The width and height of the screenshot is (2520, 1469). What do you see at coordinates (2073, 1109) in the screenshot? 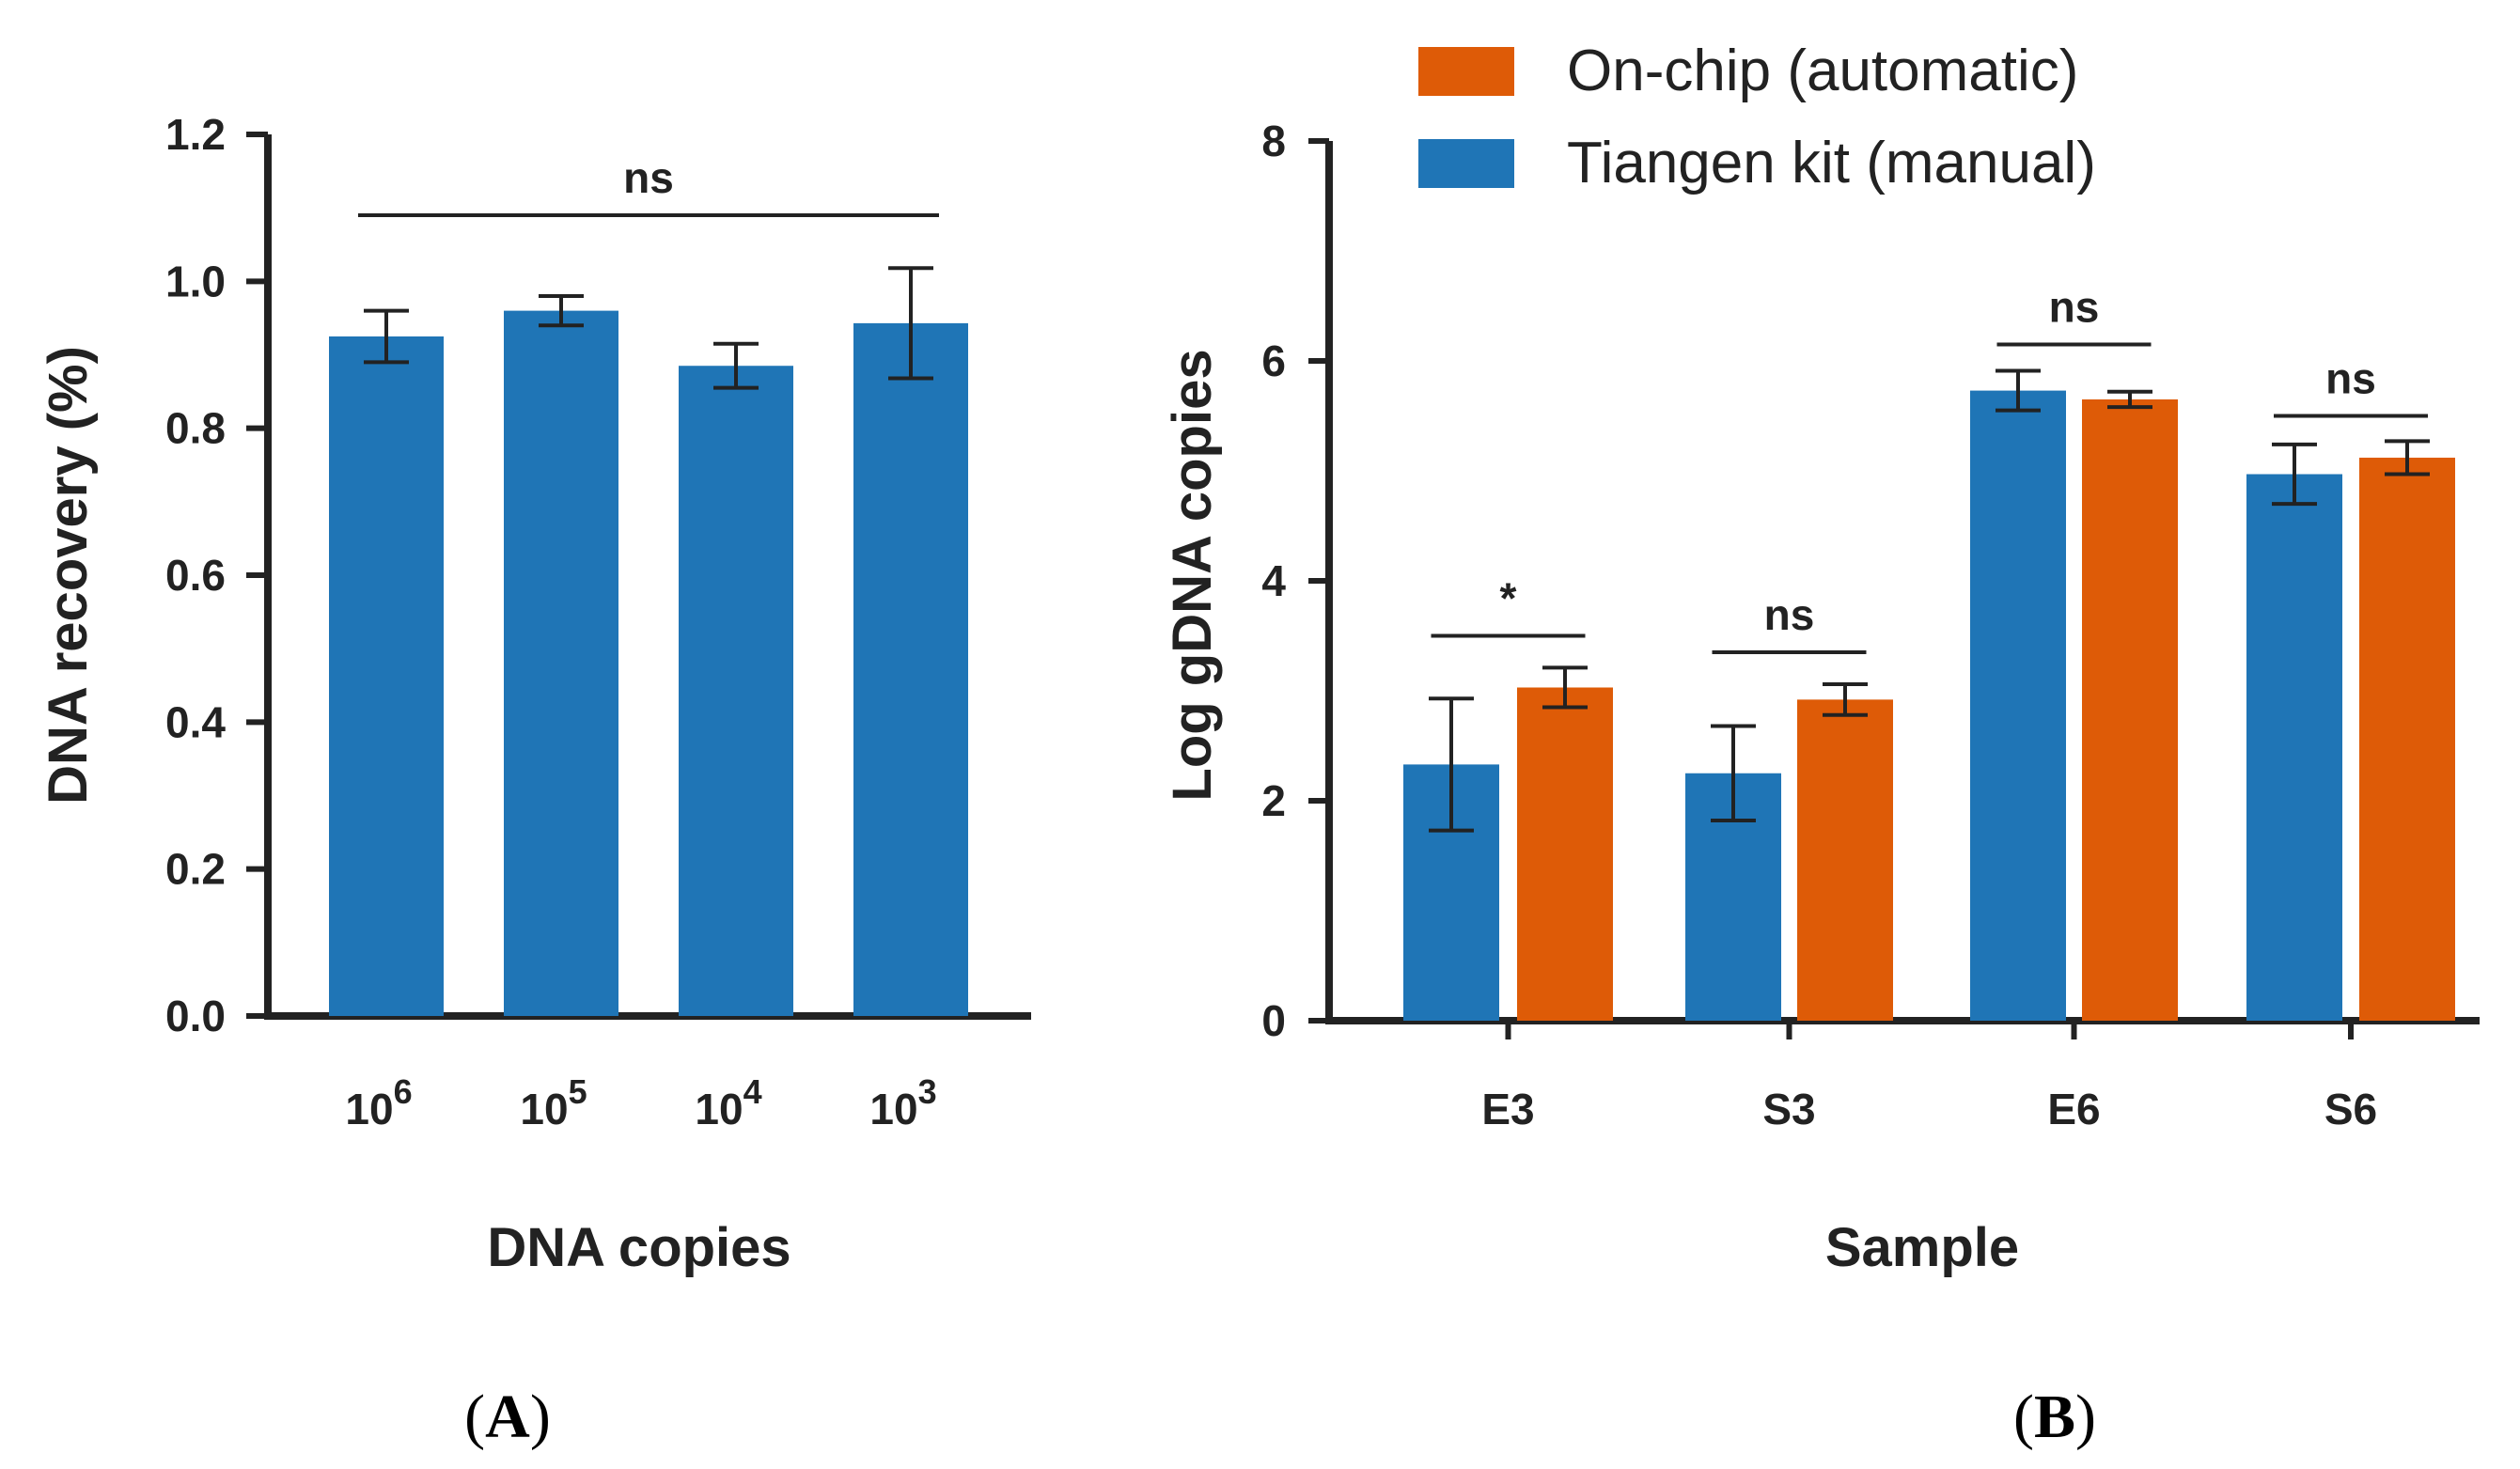
I see `panel-b-x-tick-label: E6` at bounding box center [2073, 1109].